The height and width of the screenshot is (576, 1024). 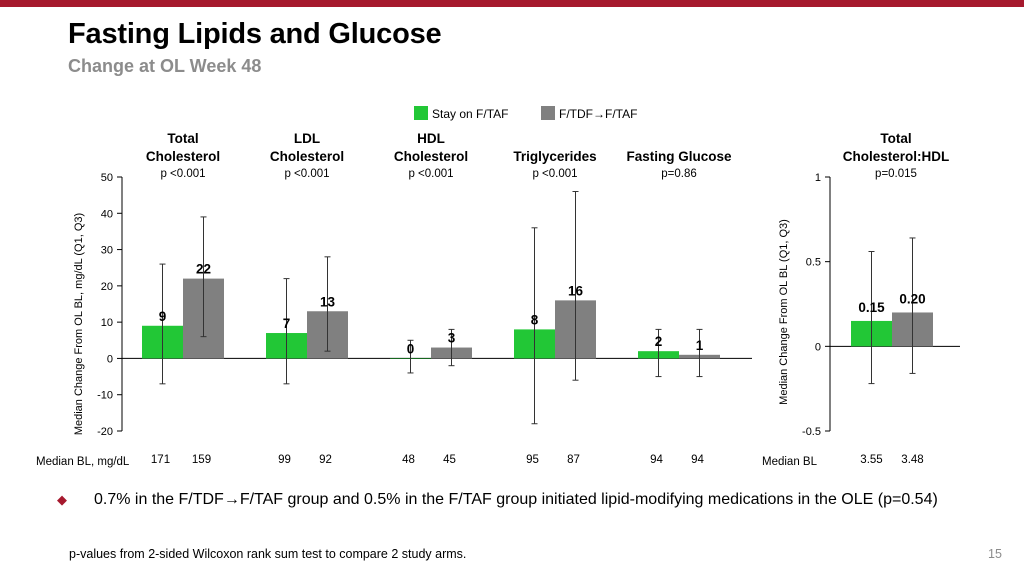 What do you see at coordinates (107, 214) in the screenshot?
I see `y-tick-label: 40` at bounding box center [107, 214].